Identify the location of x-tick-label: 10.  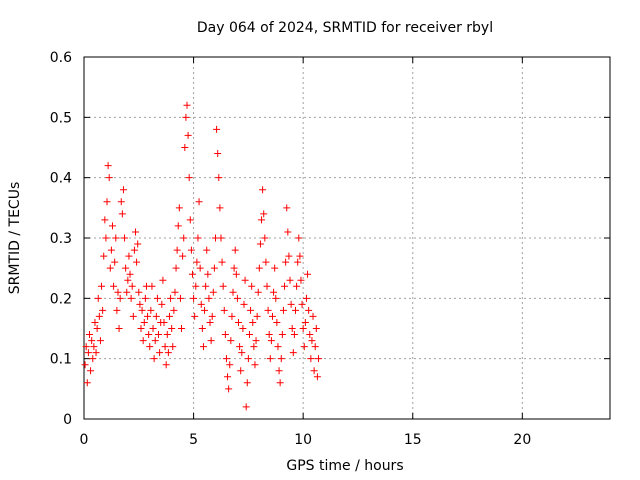
(303, 440).